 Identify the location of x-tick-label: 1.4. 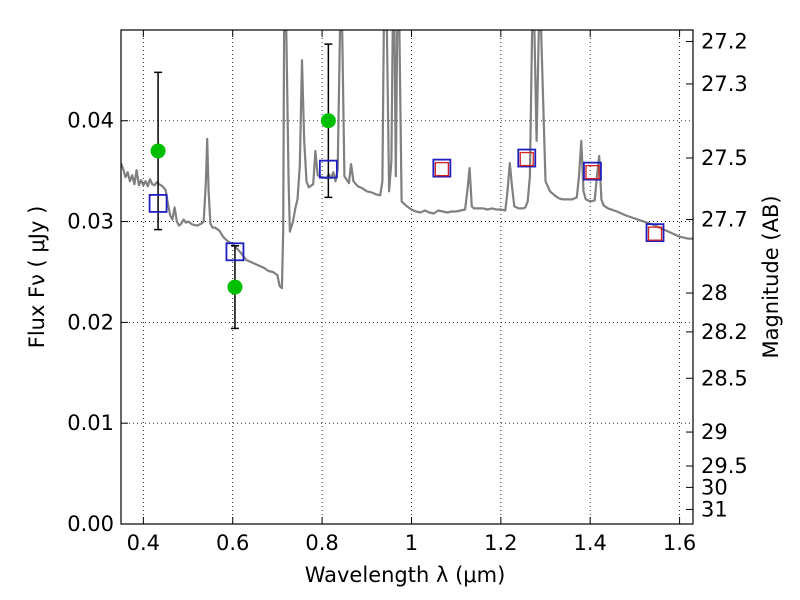
(590, 543).